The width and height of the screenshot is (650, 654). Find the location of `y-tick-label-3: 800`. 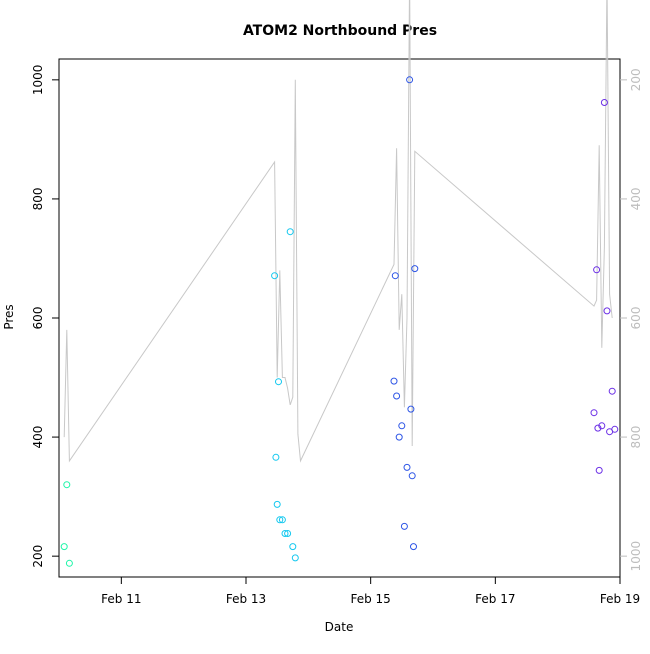

y-tick-label-3: 800 is located at coordinates (38, 198).